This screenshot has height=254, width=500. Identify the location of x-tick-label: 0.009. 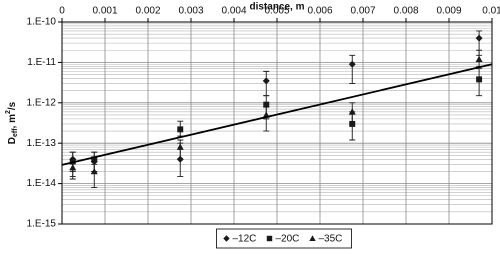
(448, 11).